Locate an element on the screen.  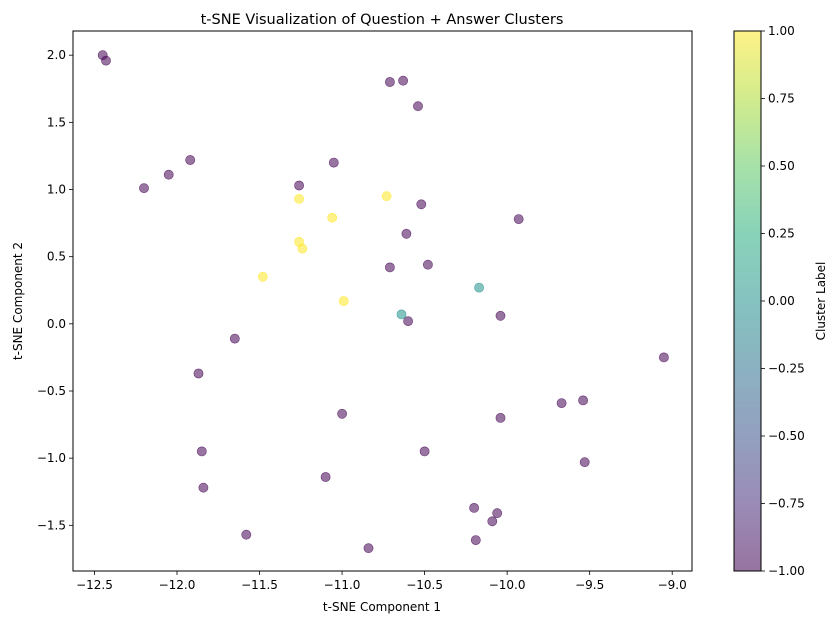
colorbar-tick-label: 0.25 is located at coordinates (781, 234).